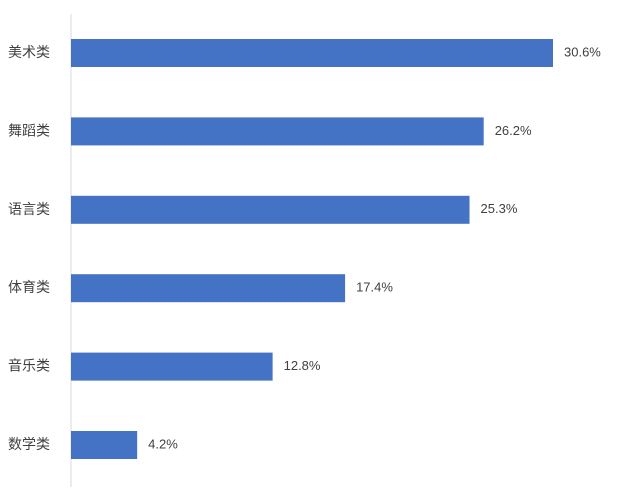  What do you see at coordinates (29, 366) in the screenshot?
I see `category-label-4: 音乐类` at bounding box center [29, 366].